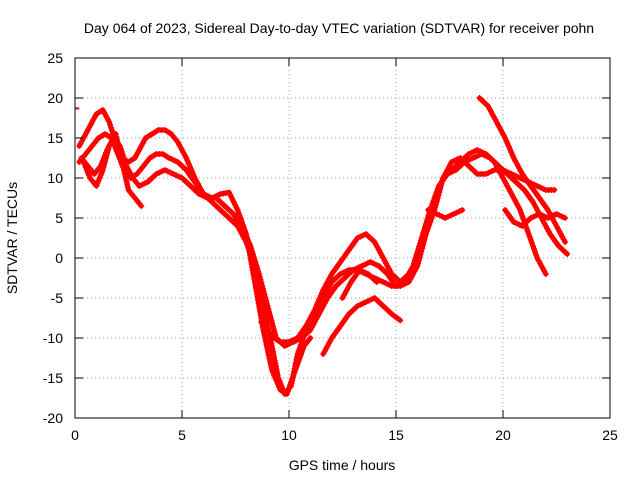  What do you see at coordinates (75, 435) in the screenshot?
I see `x-tick-label: 0` at bounding box center [75, 435].